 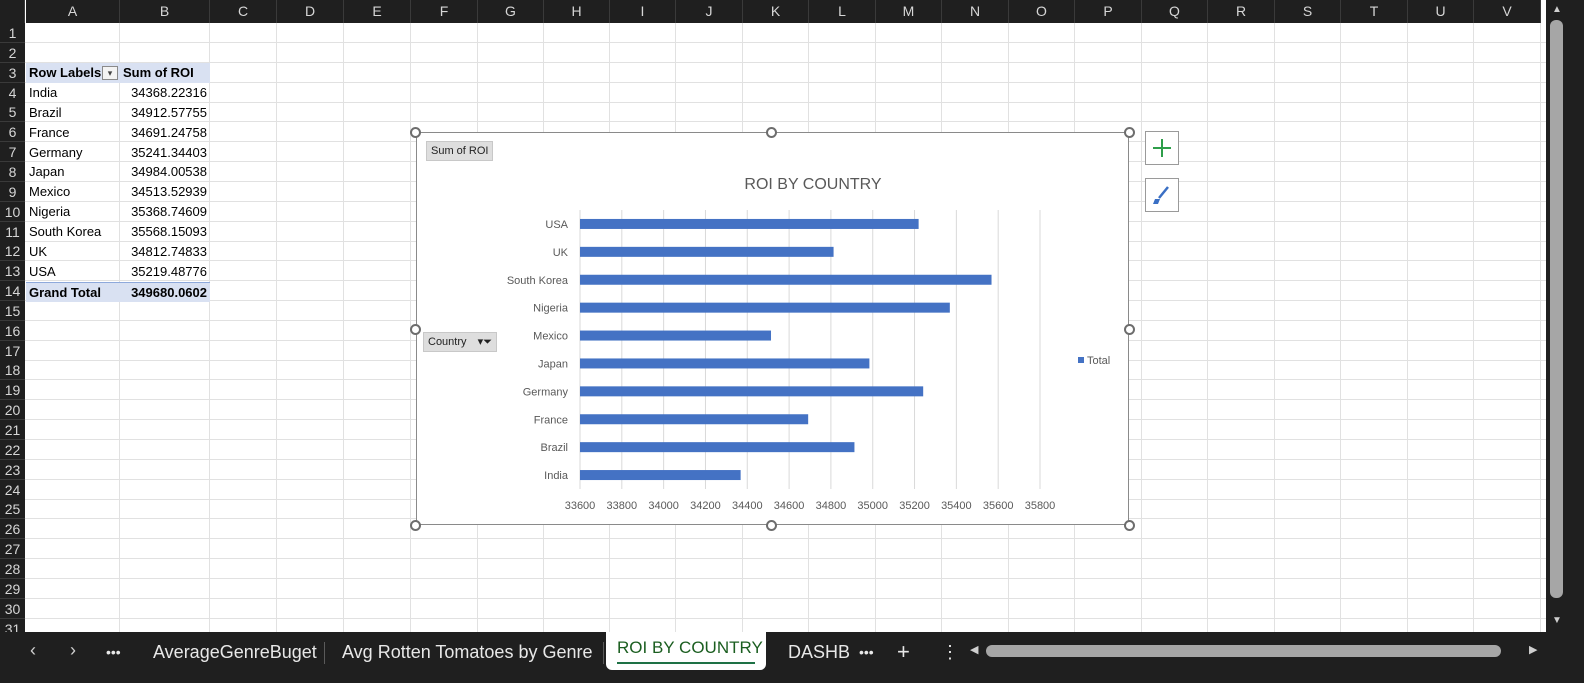 I want to click on column-header-j: J, so click(x=709, y=11).